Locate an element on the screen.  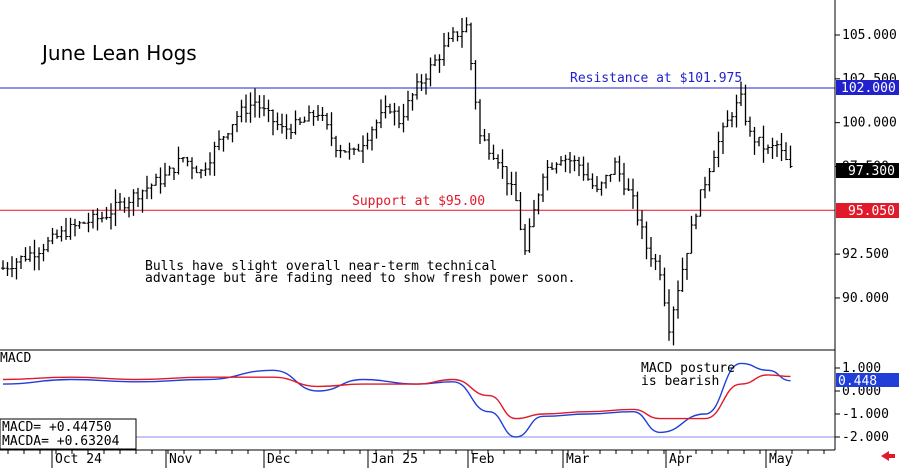
price-tick-label: 105.000 is located at coordinates (869, 35).